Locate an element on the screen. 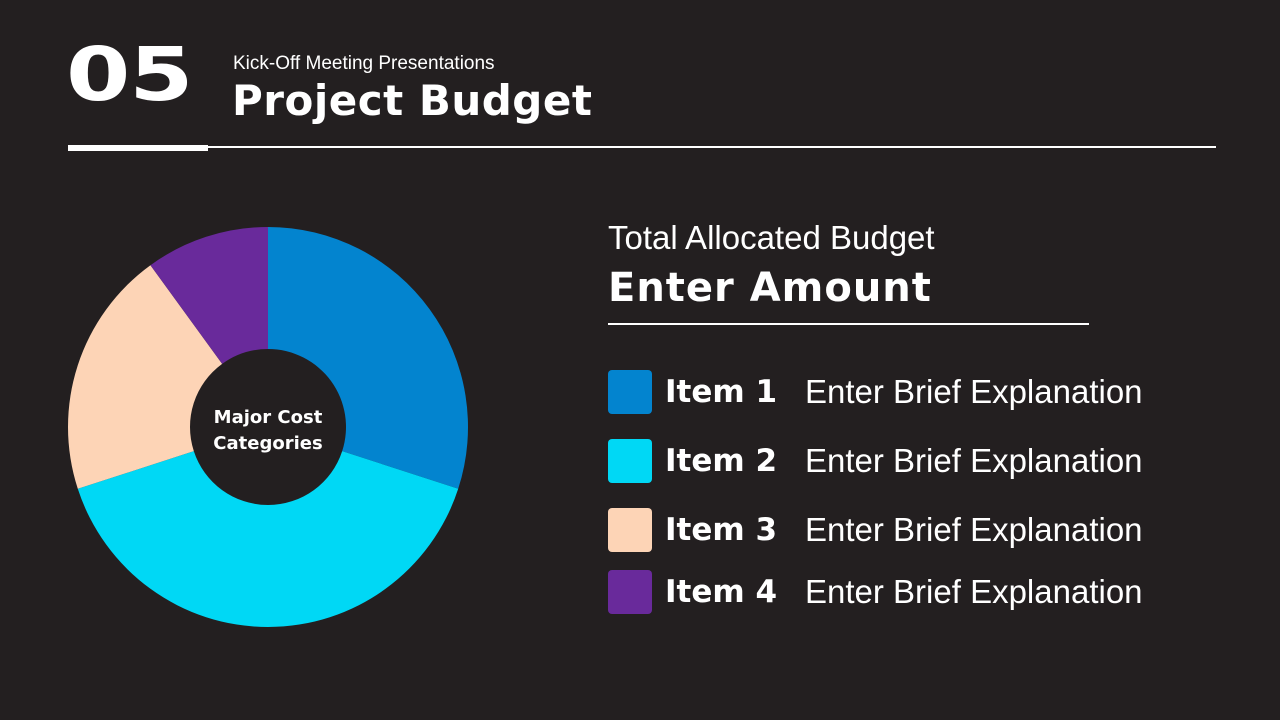 The height and width of the screenshot is (720, 1280). total-budget-label: Total Allocated Budget is located at coordinates (771, 237).